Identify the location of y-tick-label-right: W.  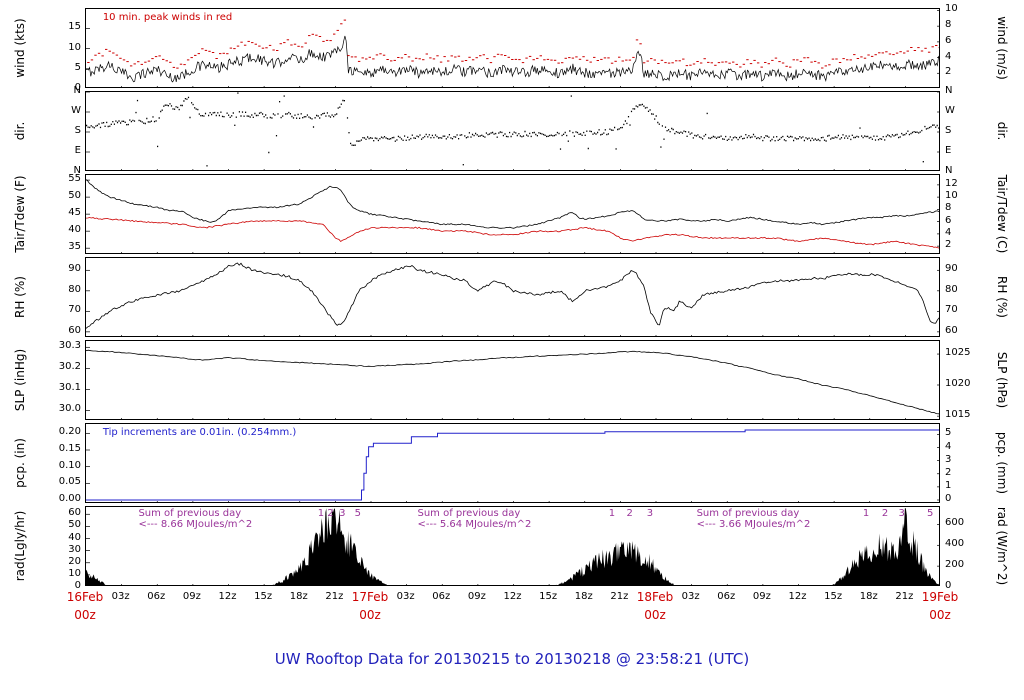
(950, 110).